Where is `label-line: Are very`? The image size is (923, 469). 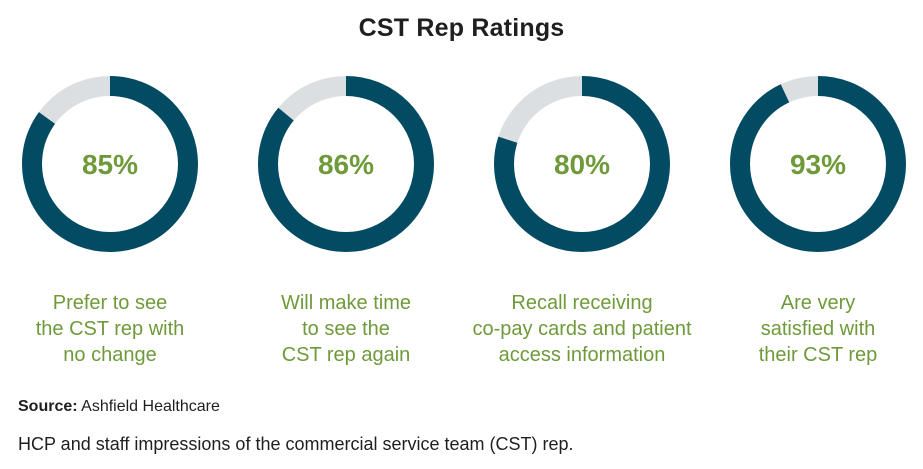 label-line: Are very is located at coordinates (818, 303).